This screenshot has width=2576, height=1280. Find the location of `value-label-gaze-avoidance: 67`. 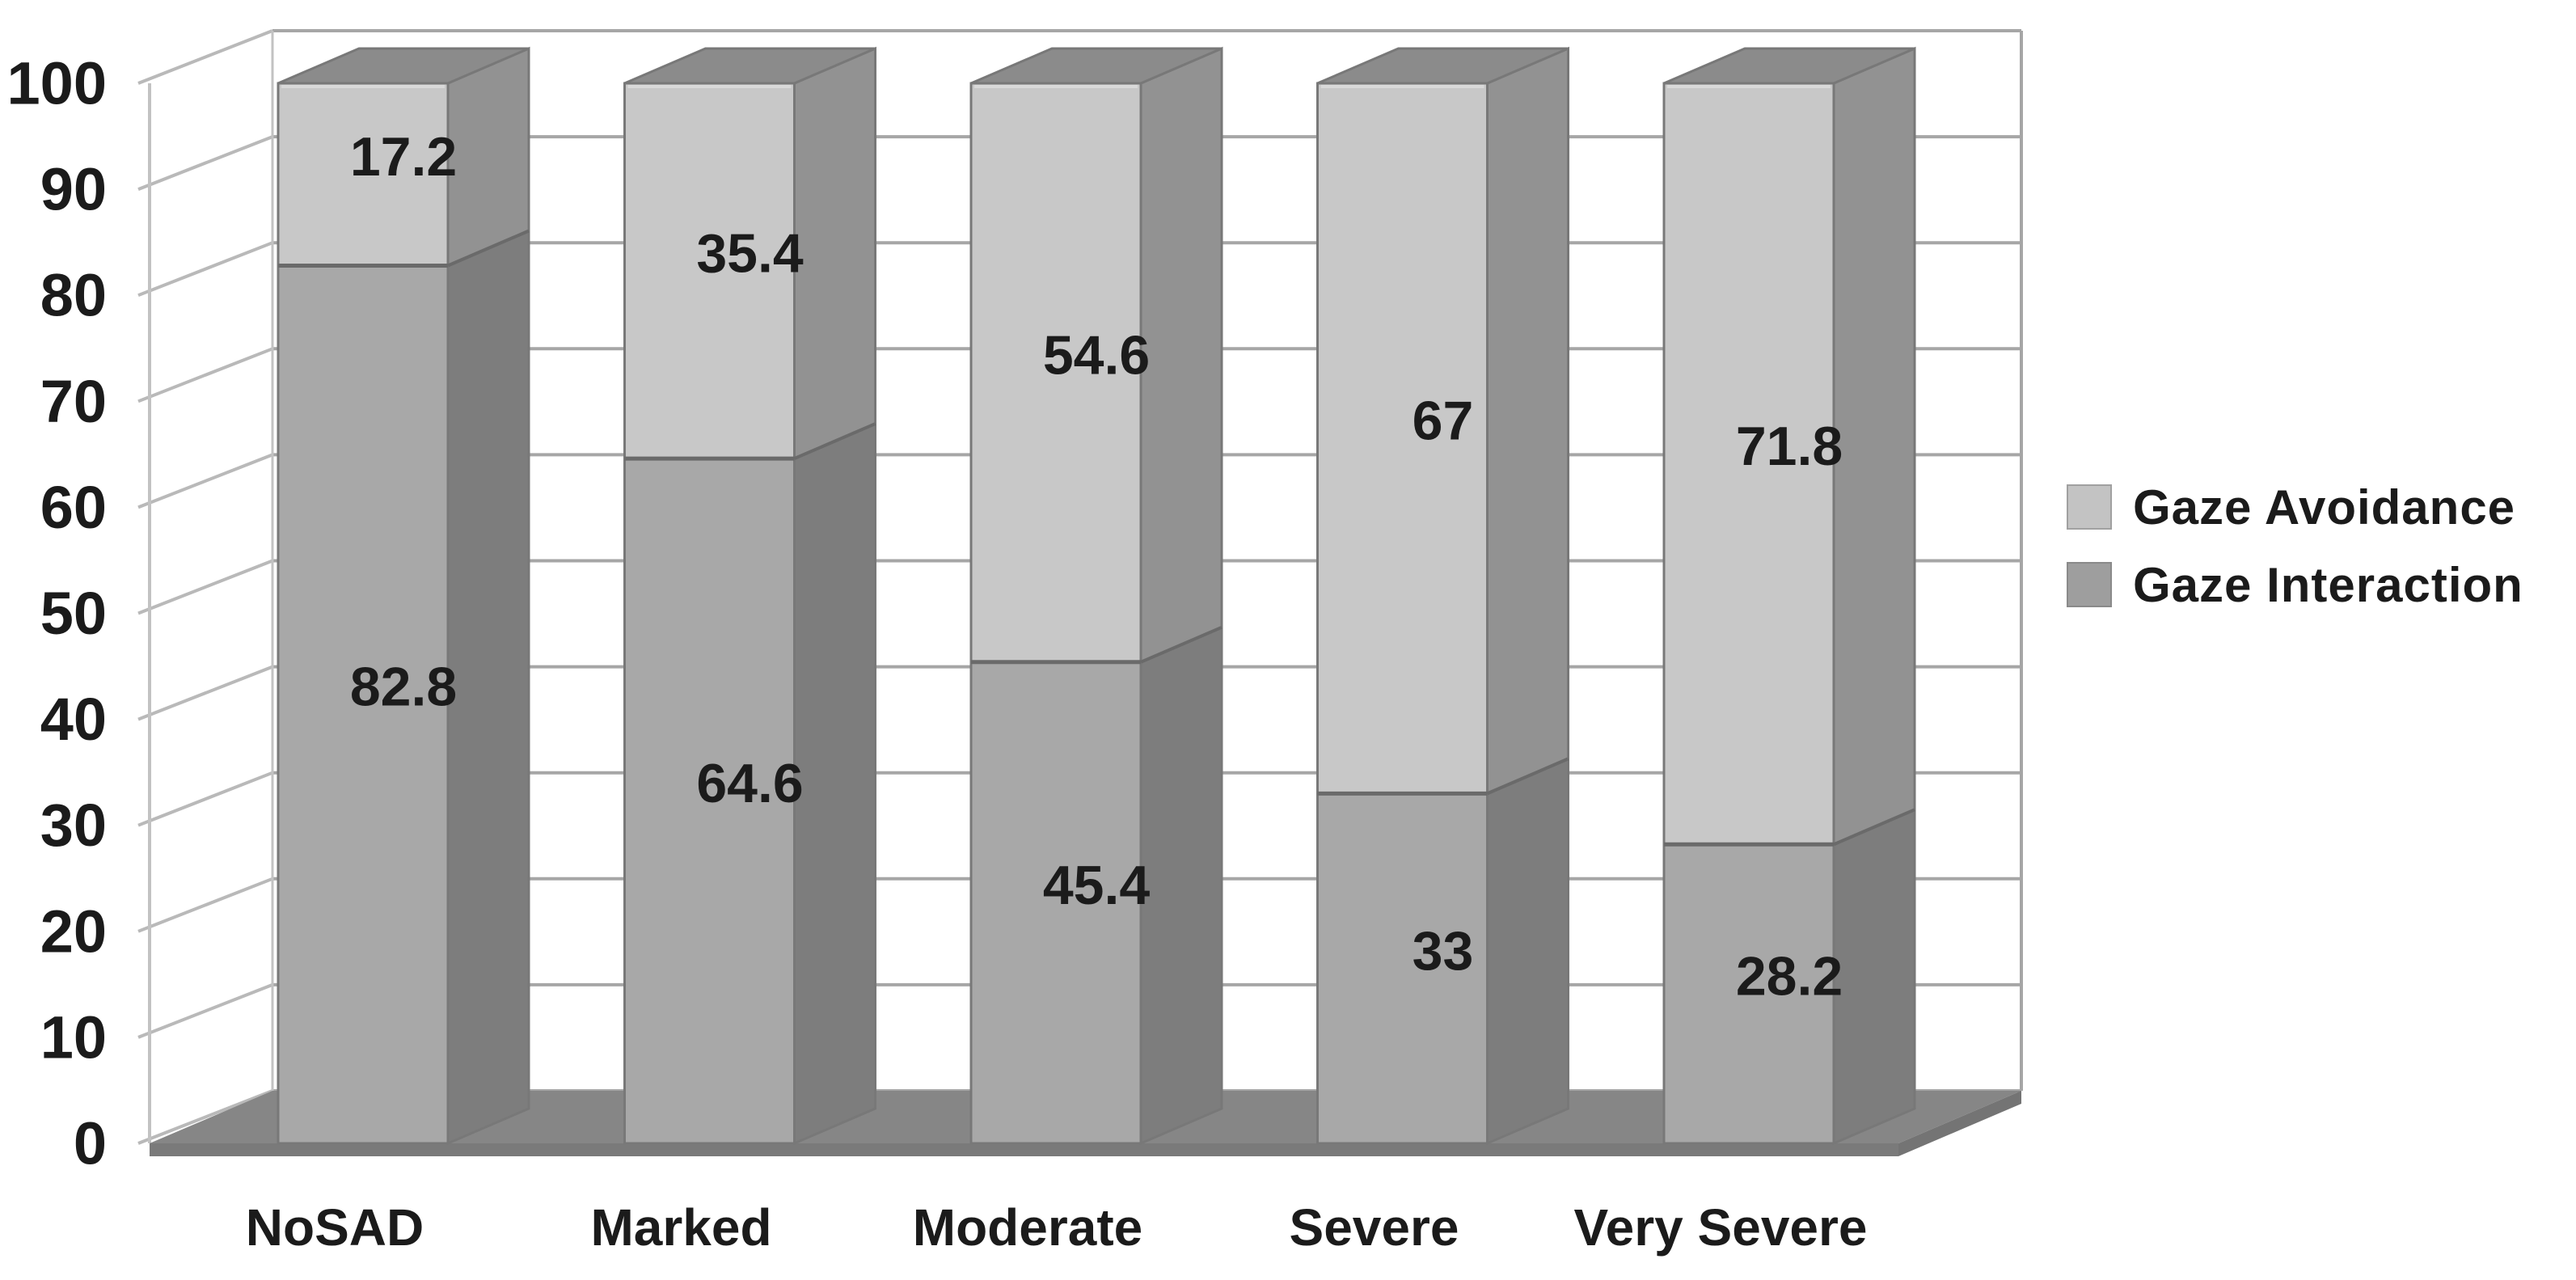

value-label-gaze-avoidance: 67 is located at coordinates (1443, 422).